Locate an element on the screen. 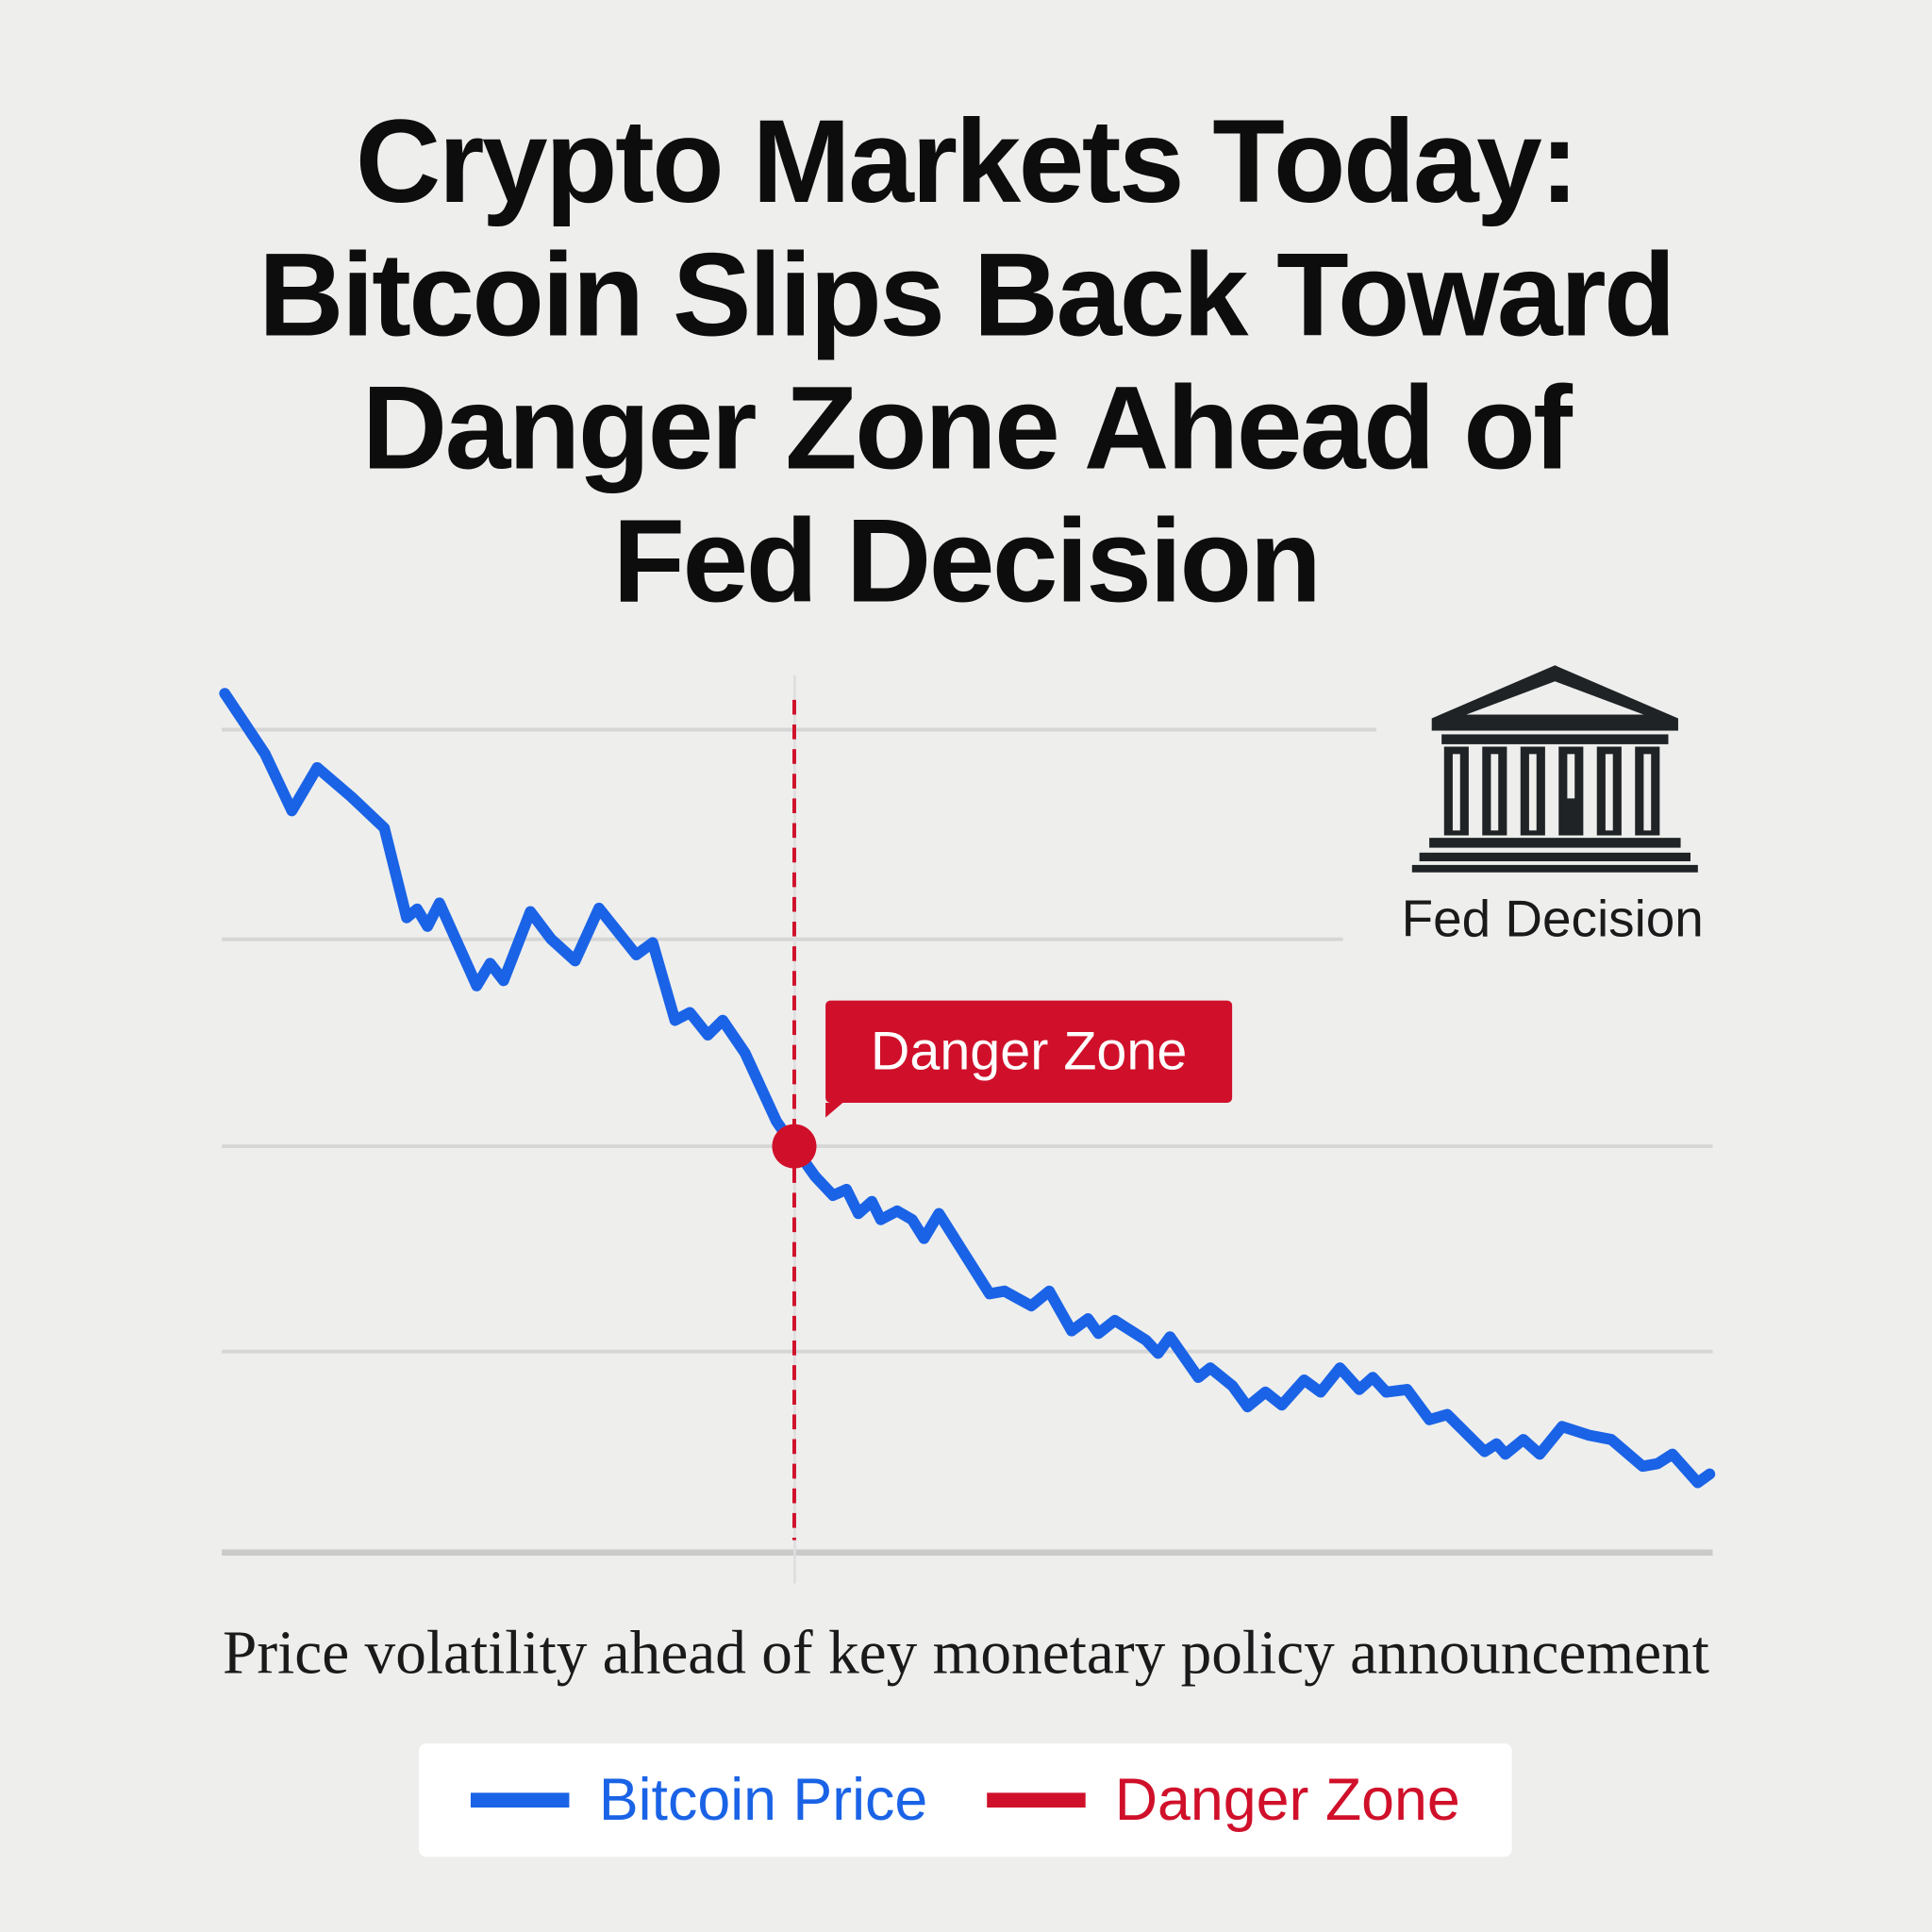  legend: Bitcoin Price Danger Zone is located at coordinates (965, 1800).